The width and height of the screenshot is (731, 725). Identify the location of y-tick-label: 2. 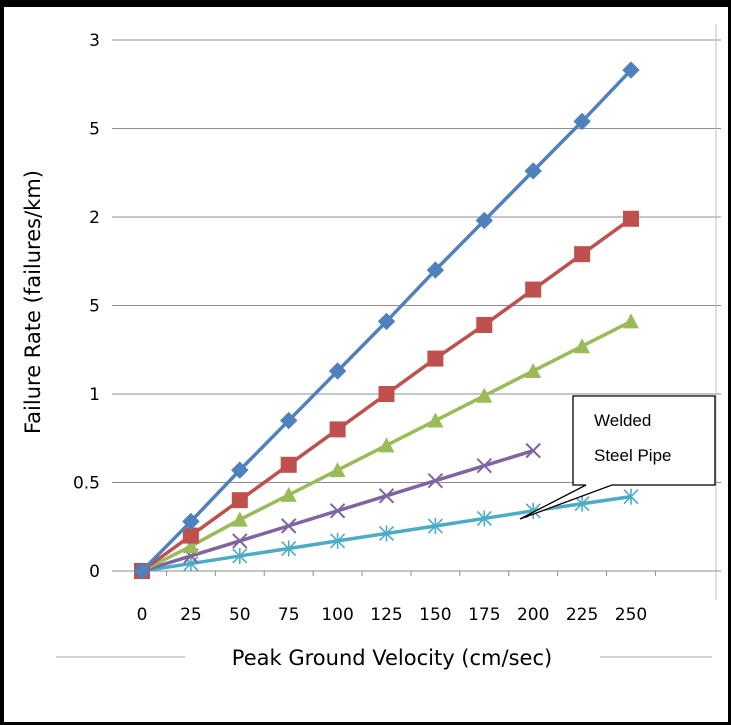
(94, 218).